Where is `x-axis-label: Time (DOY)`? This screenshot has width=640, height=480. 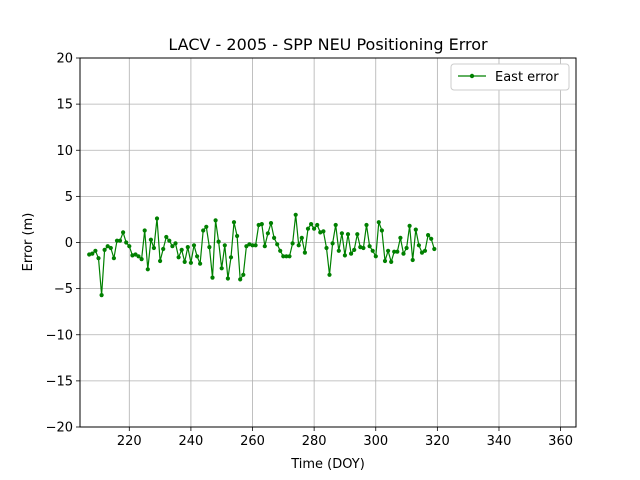 x-axis-label: Time (DOY) is located at coordinates (327, 464).